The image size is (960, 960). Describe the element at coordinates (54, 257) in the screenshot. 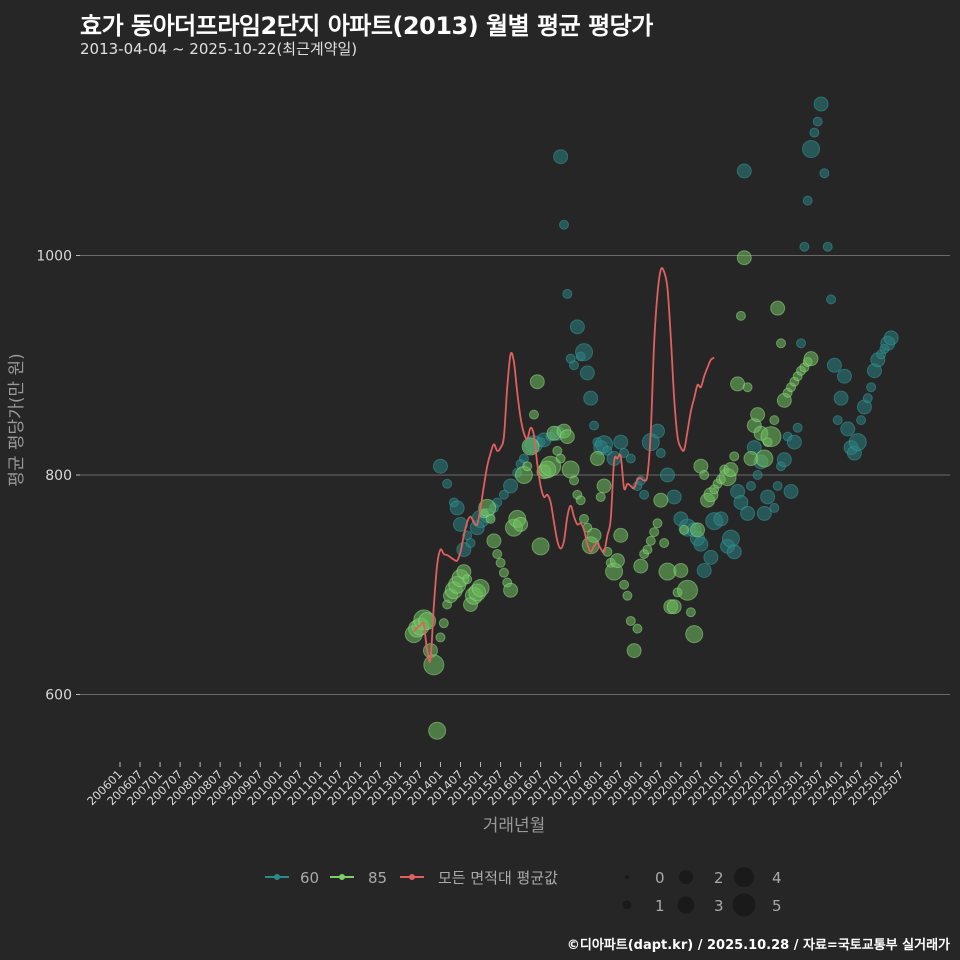

I see `y-tick-label: 1000` at that location.